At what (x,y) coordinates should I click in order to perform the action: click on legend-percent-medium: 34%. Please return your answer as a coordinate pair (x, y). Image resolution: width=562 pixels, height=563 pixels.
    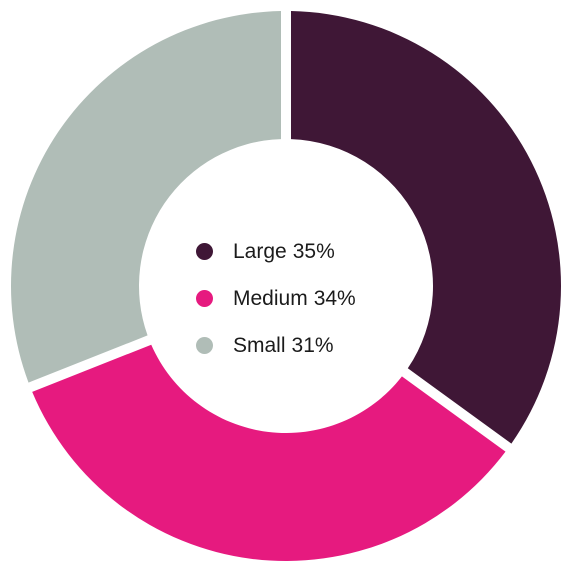
    Looking at the image, I should click on (334, 298).